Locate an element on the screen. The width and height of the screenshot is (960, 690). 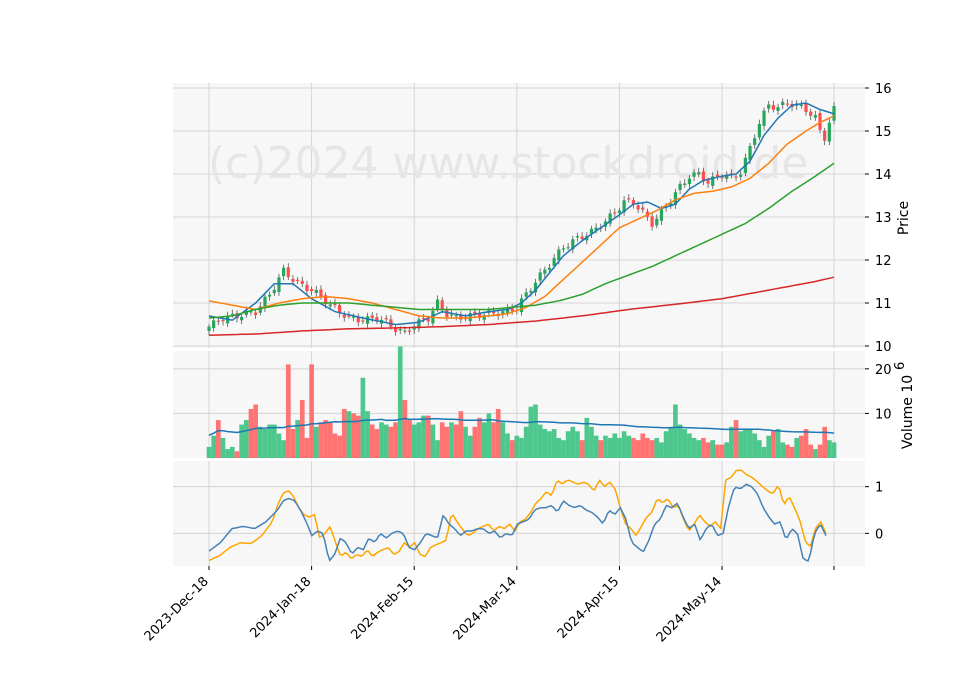
ind-panel-background is located at coordinates (519, 513).